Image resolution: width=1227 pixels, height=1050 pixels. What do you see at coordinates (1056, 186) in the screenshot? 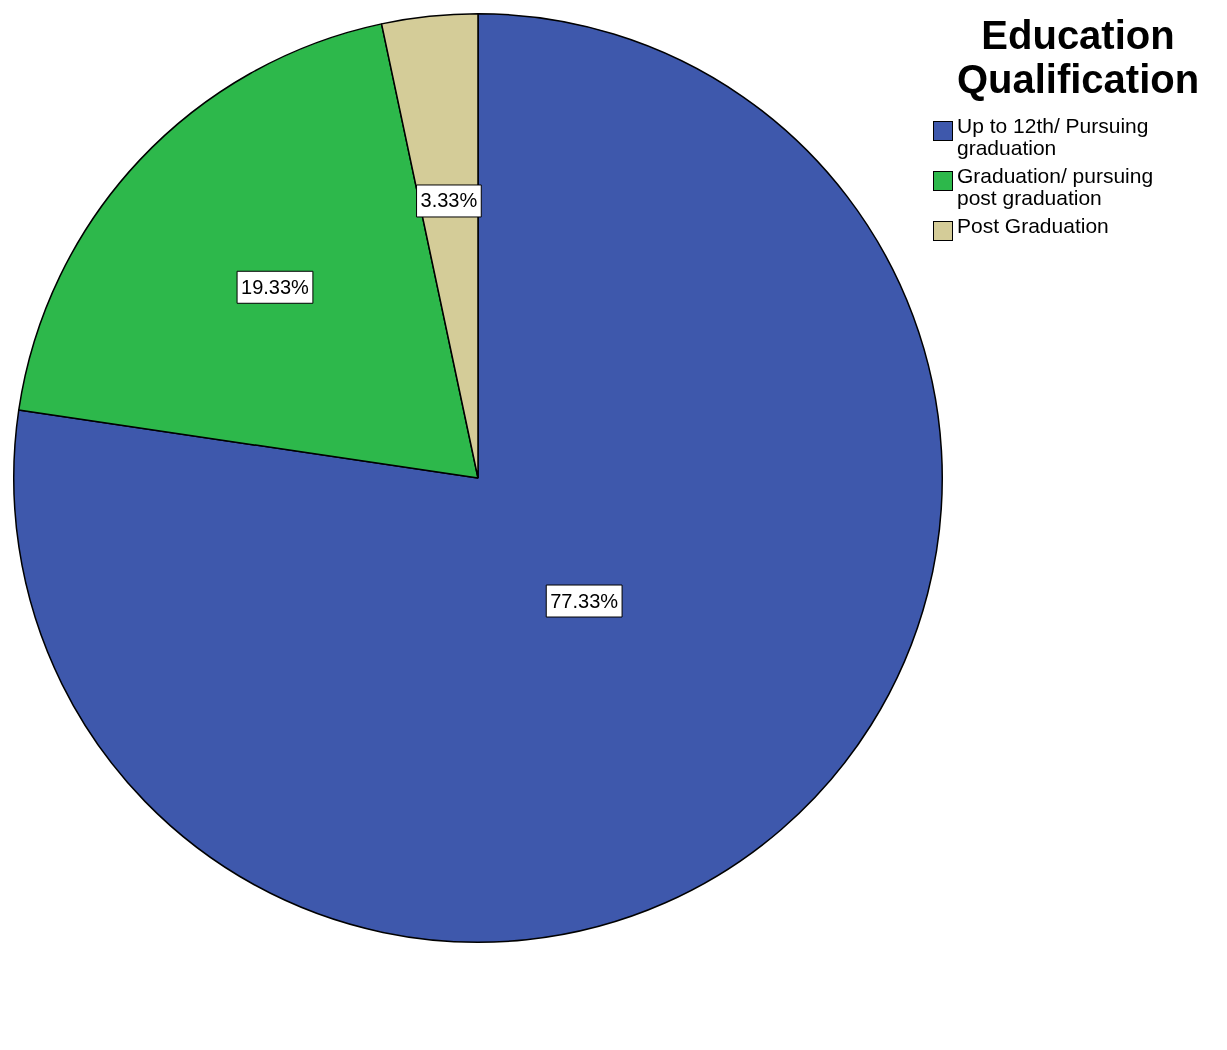
I see `legend-label: Graduation/ pursuing post graduation` at bounding box center [1056, 186].